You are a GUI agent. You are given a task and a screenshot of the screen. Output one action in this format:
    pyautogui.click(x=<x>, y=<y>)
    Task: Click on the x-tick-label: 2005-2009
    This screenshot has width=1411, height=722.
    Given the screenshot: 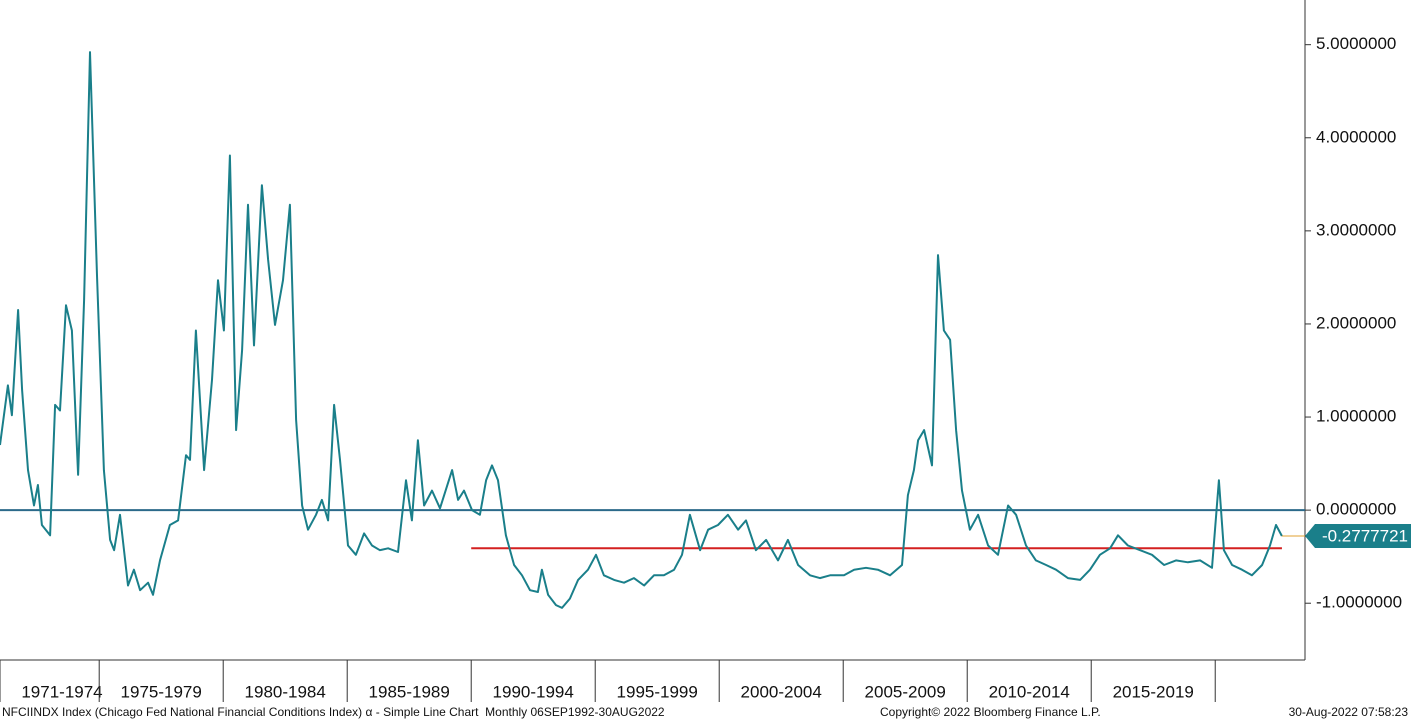 What is the action you would take?
    pyautogui.click(x=905, y=691)
    